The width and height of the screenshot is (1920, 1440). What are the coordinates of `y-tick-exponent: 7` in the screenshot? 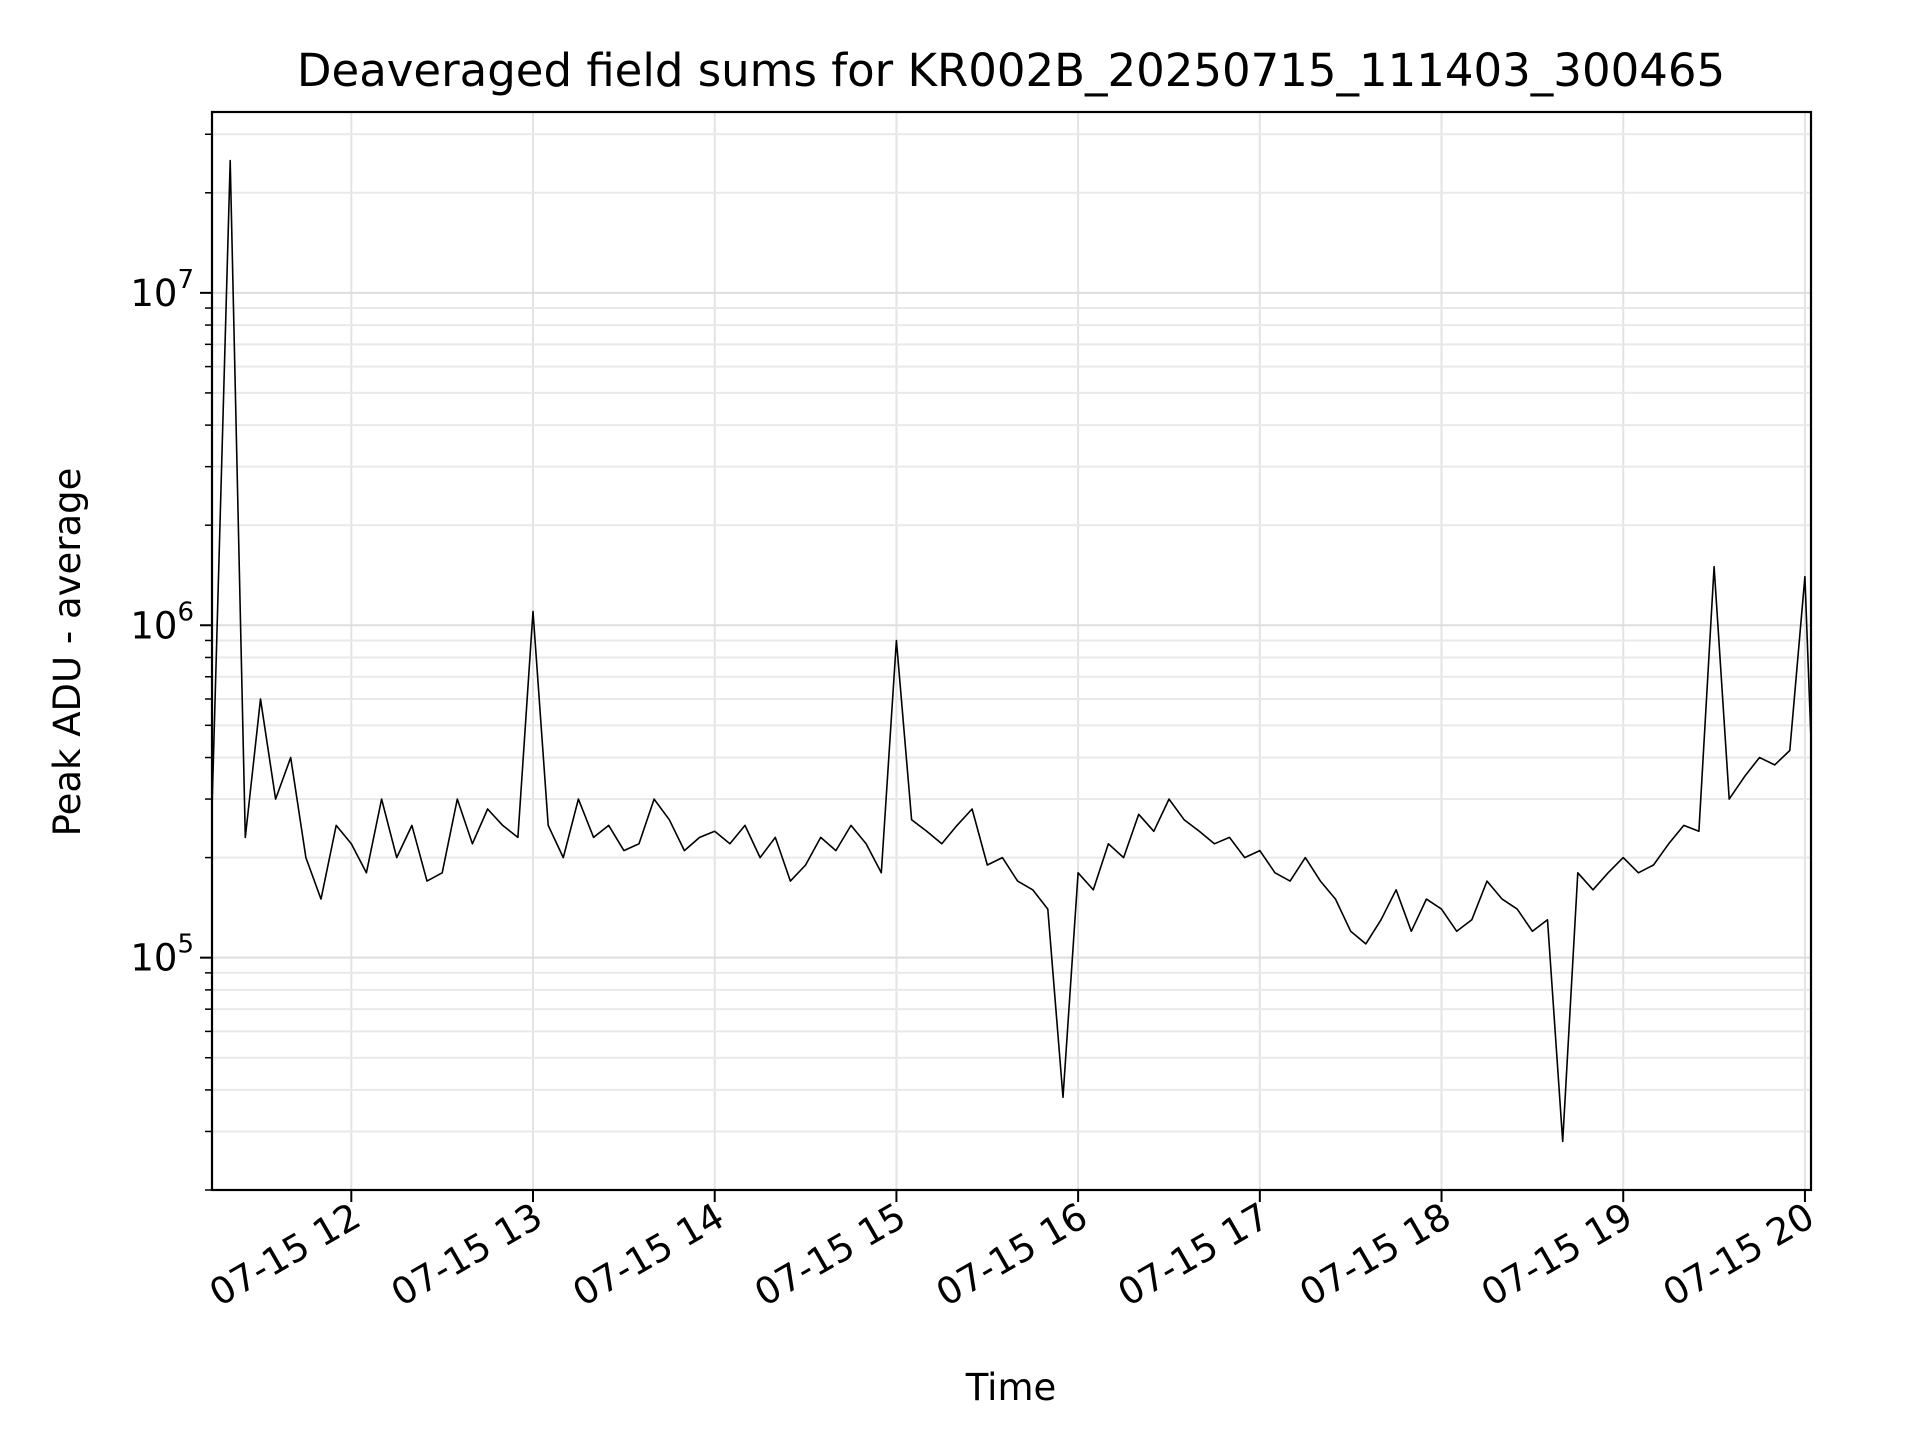 It's located at (185, 280).